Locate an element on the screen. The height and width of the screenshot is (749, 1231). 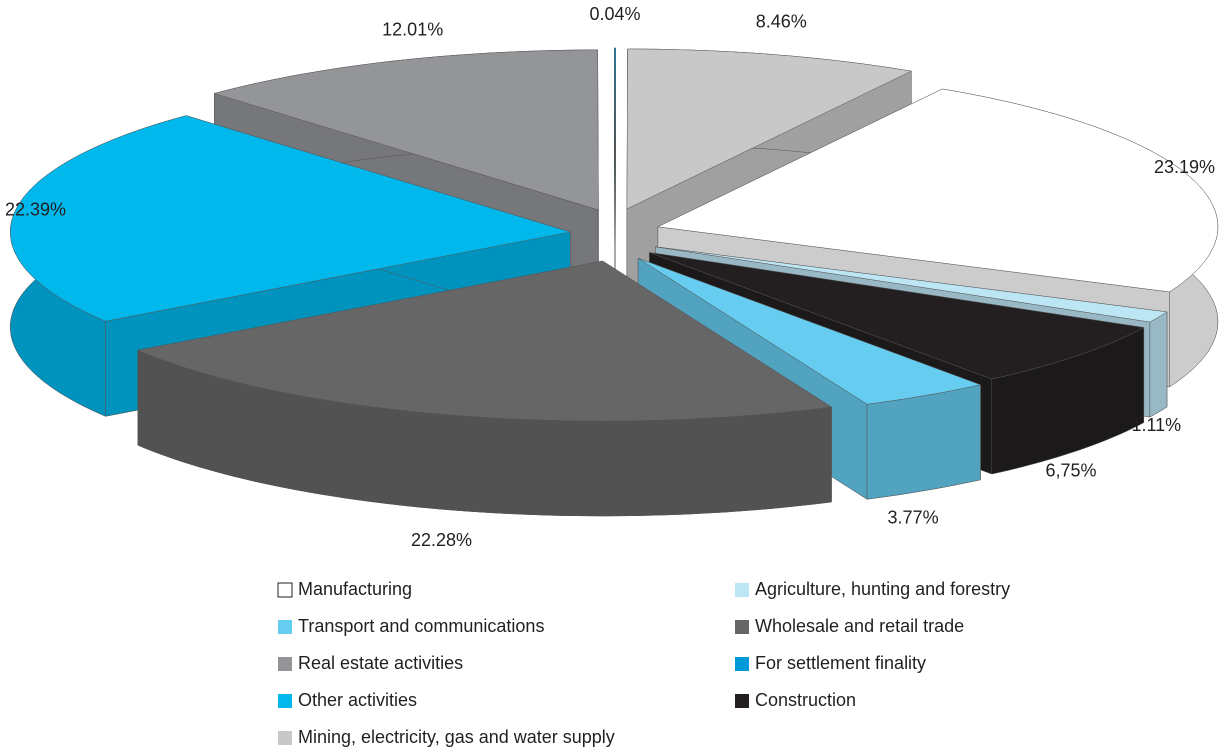
data-label: 22.28% is located at coordinates (441, 540).